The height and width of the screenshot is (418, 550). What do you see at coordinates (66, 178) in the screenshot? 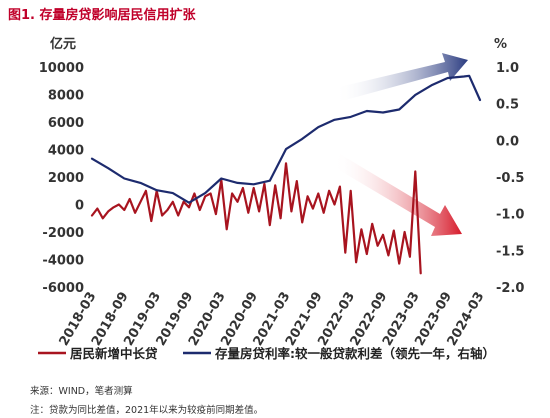
I see `left-tick-label: 2000` at bounding box center [66, 178].